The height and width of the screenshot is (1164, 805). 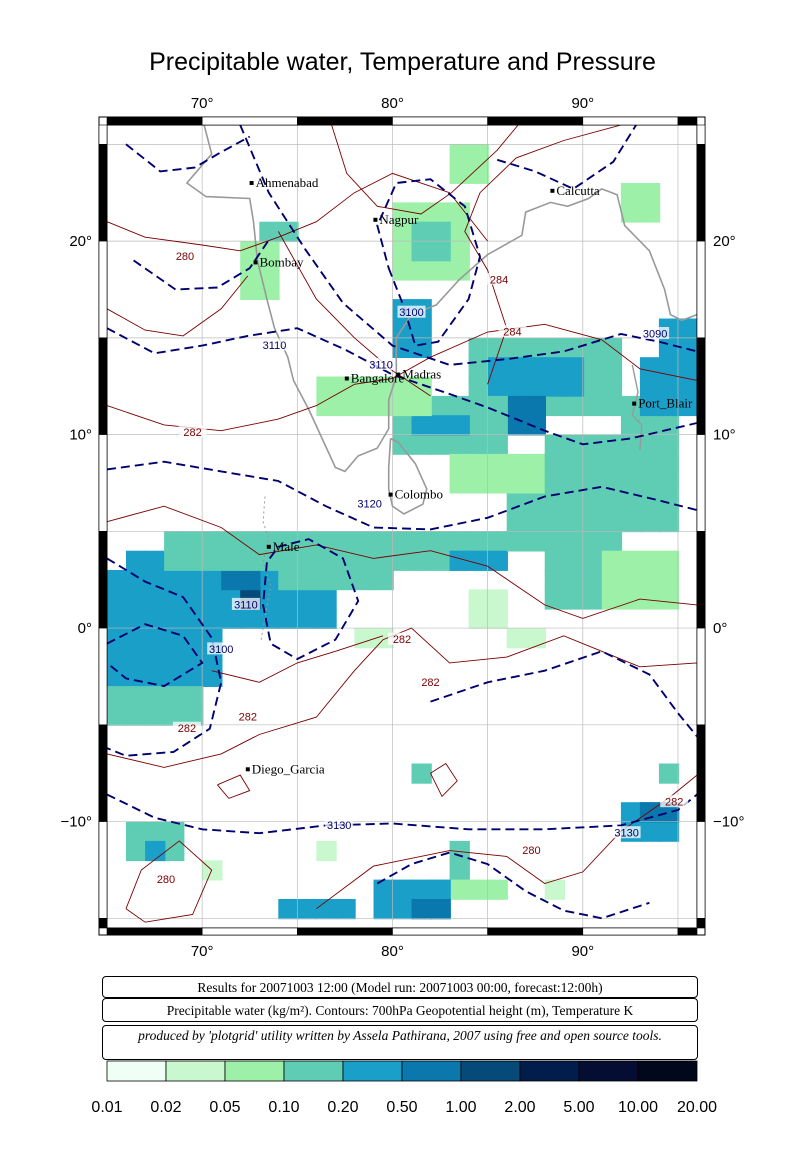 What do you see at coordinates (637, 407) in the screenshot?
I see `andaman-islands` at bounding box center [637, 407].